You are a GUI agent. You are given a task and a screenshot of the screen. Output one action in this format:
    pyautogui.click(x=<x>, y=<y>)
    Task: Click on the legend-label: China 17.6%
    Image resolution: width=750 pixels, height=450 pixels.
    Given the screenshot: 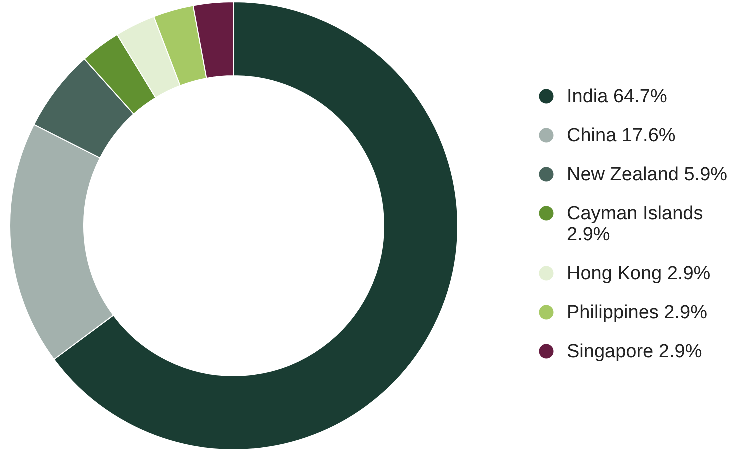 What is the action you would take?
    pyautogui.click(x=621, y=136)
    